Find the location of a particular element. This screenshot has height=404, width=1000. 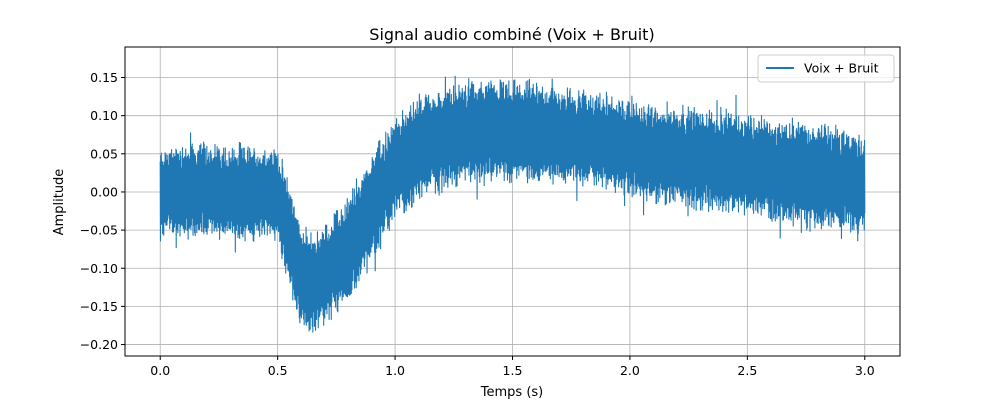

x-tick-label-4: 2.0 is located at coordinates (630, 370).